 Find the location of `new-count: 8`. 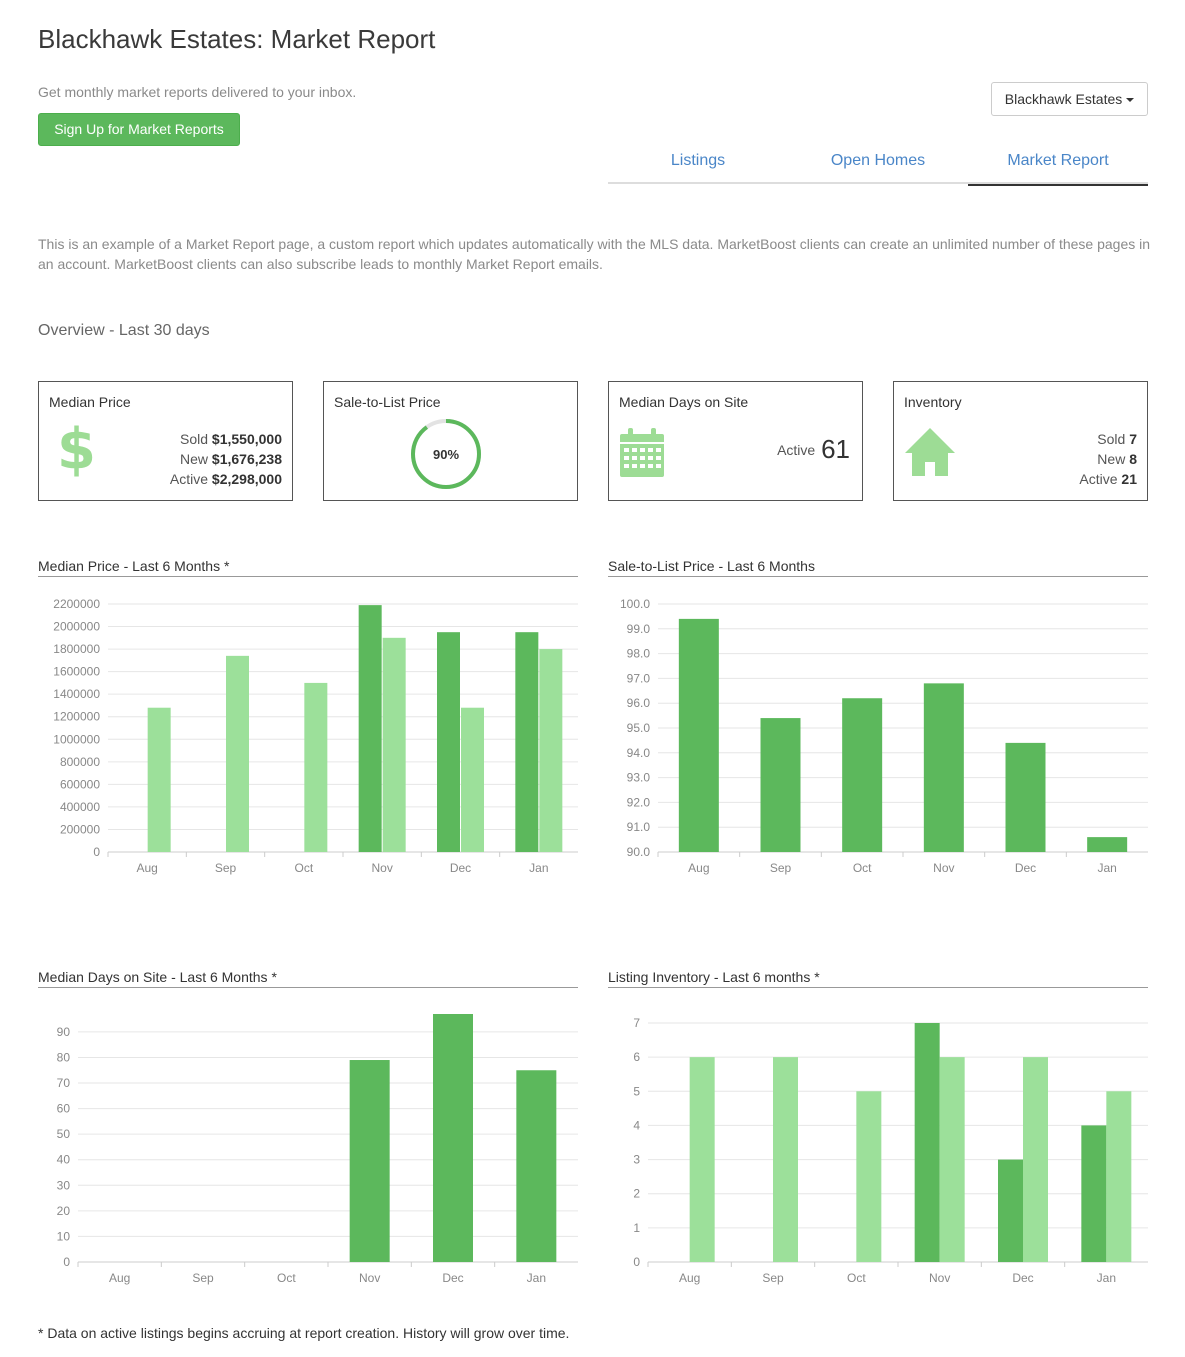

new-count: 8 is located at coordinates (1133, 459).